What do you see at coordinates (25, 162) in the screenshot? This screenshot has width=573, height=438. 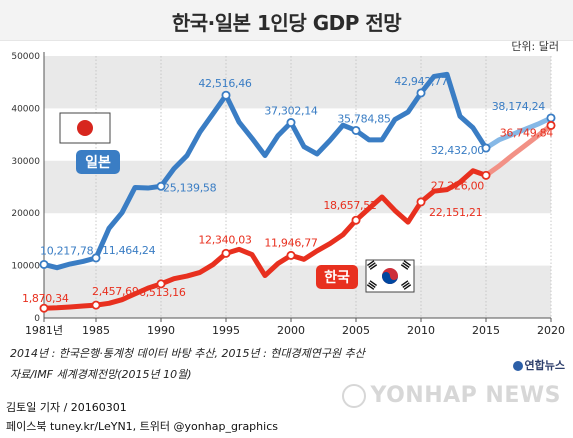 I see `y-tick-label: 30000` at bounding box center [25, 162].